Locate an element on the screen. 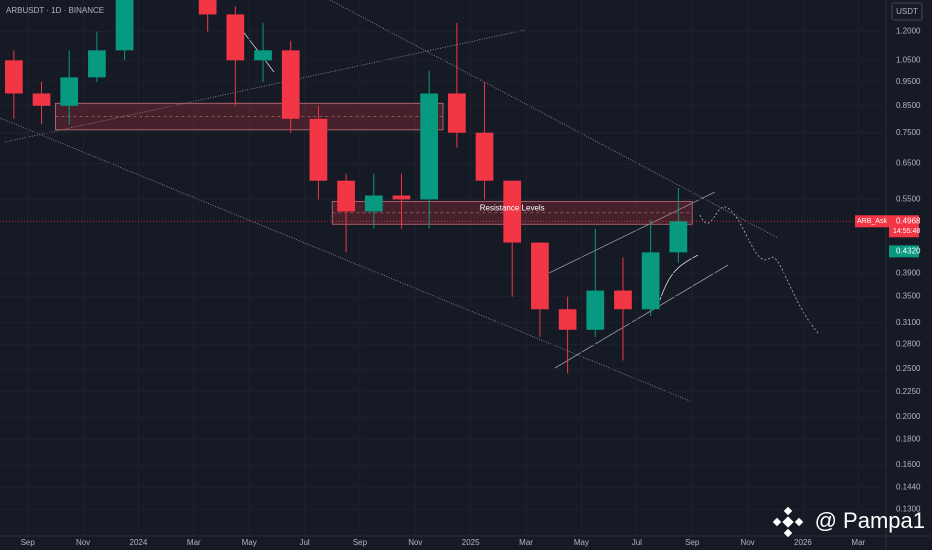 The height and width of the screenshot is (550, 932). price-name-tag is located at coordinates (872, 221).